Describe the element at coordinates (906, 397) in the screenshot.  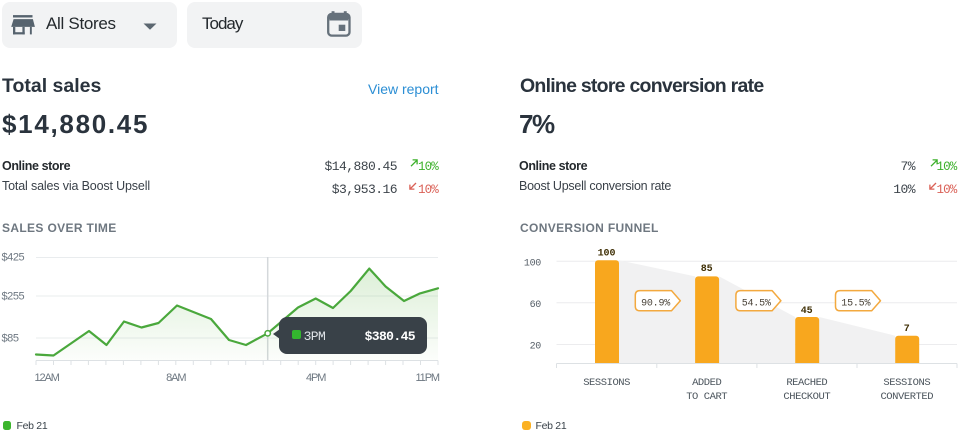
I see `svg-text: CONVERTED` at that location.